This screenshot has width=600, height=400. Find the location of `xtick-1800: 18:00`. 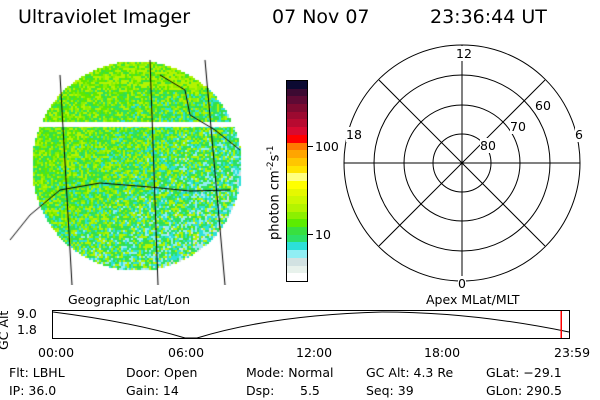

xtick-1800: 18:00 is located at coordinates (442, 352).